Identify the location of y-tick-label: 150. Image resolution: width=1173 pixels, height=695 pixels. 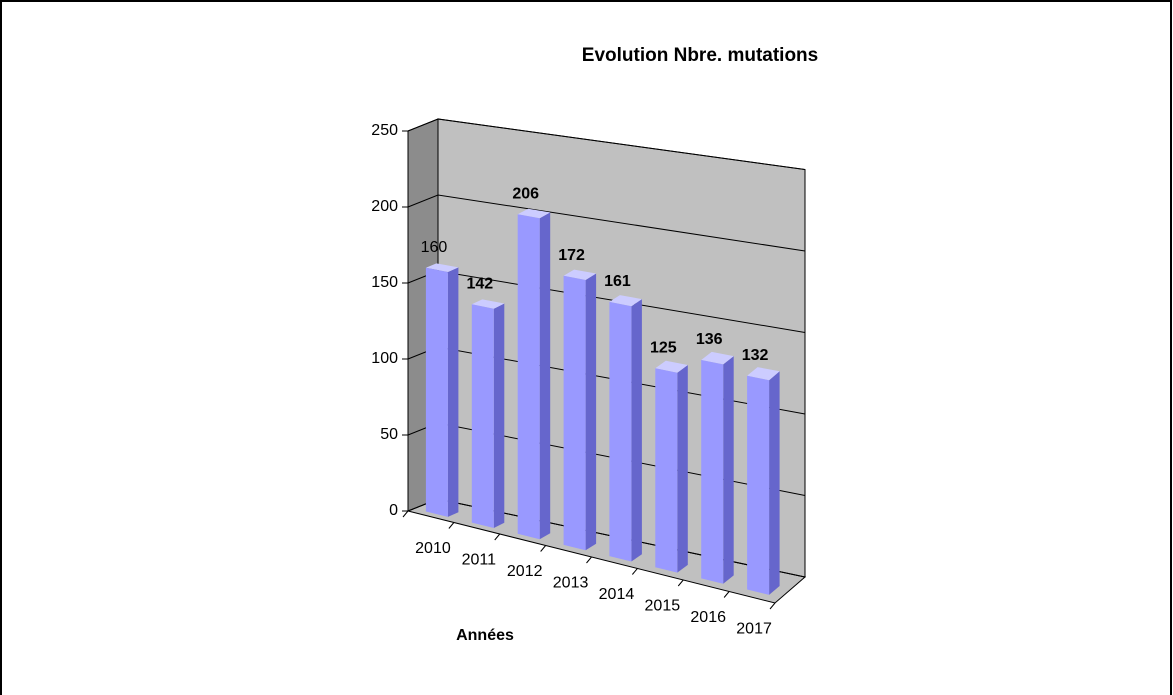
(384, 282).